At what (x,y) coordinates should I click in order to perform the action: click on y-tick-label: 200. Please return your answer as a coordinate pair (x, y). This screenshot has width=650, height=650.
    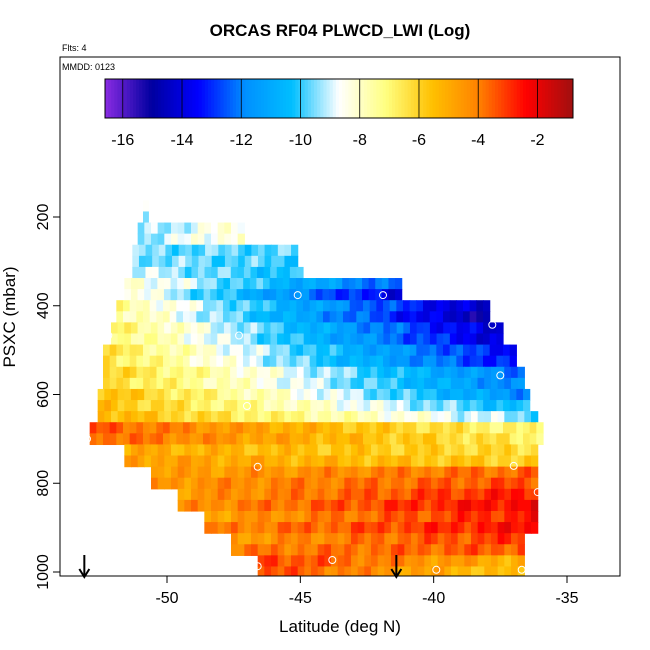
    Looking at the image, I should click on (43, 217).